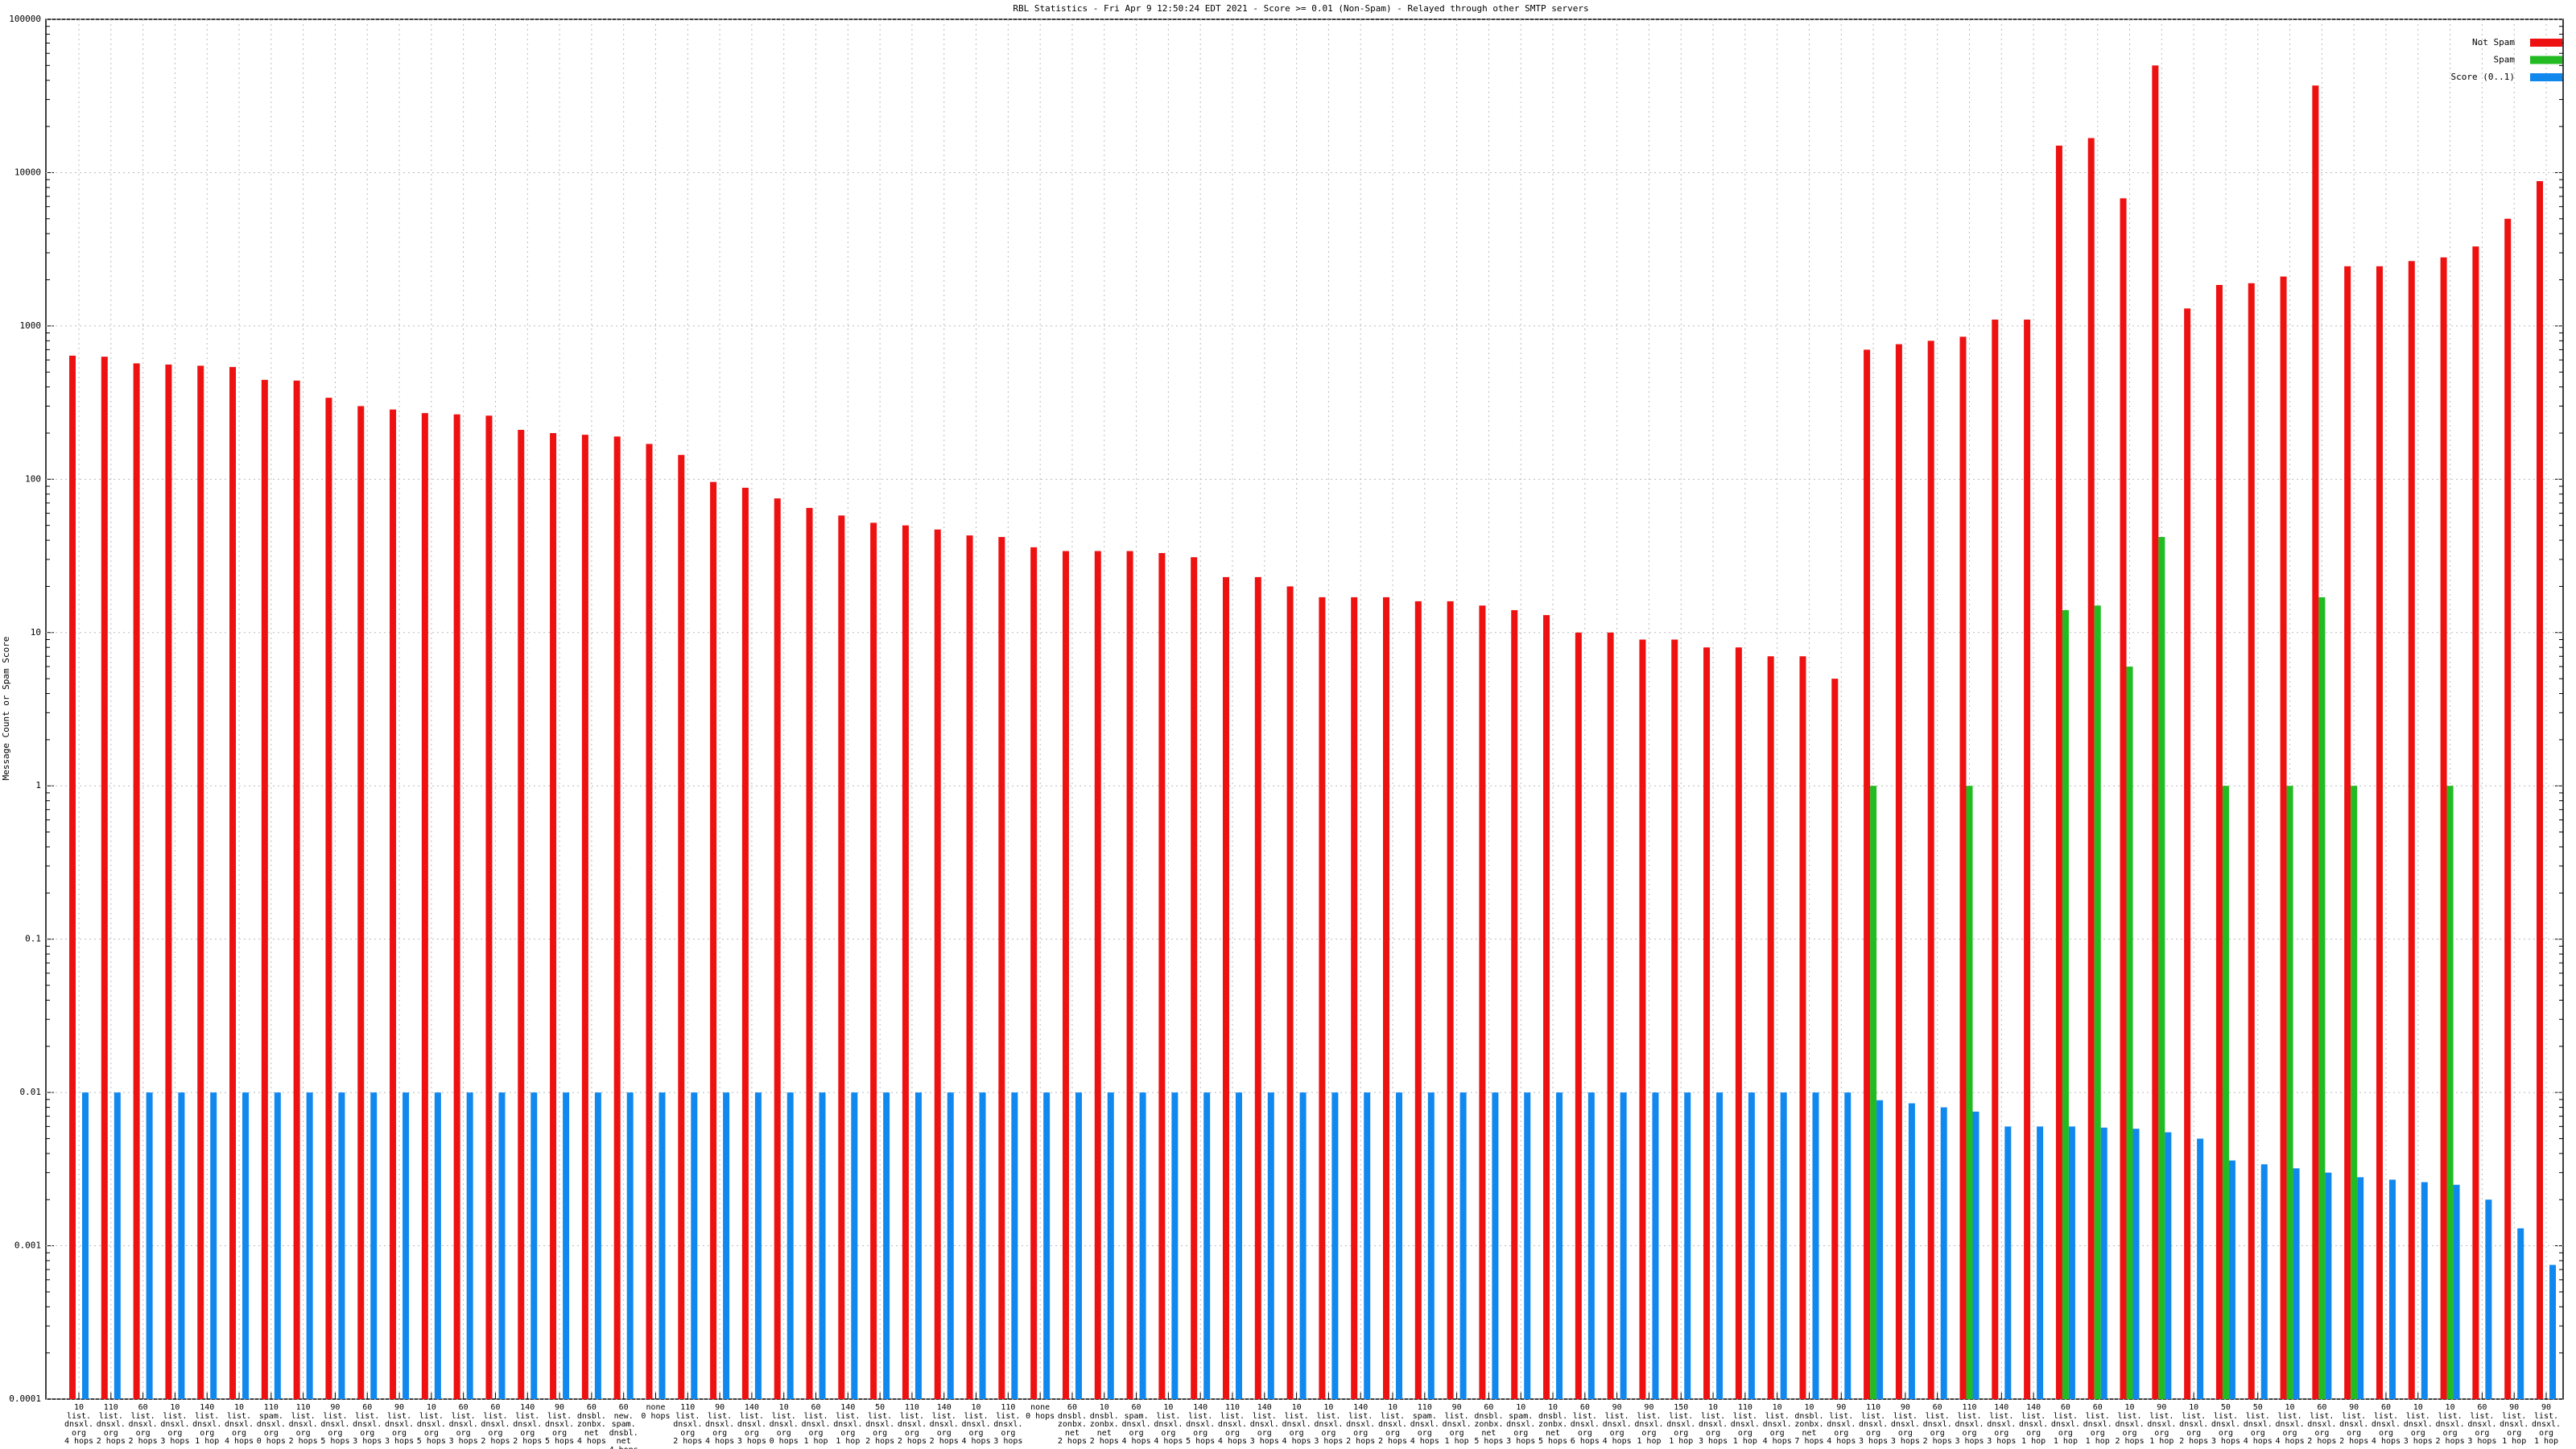 Image resolution: width=2576 pixels, height=1449 pixels. Describe the element at coordinates (27, 1246) in the screenshot. I see `y-tick-label: 0.001` at that location.